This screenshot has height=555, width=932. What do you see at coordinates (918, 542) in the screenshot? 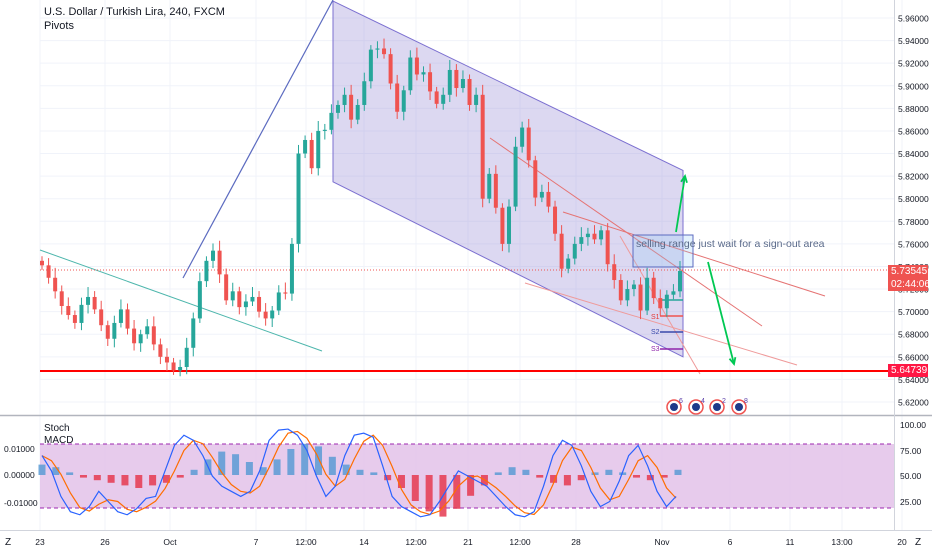
I see `scale-mode-right: Z` at bounding box center [918, 542].